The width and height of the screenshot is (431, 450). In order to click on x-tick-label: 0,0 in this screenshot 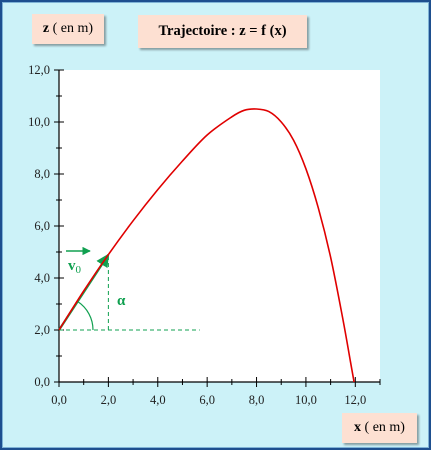, I will do `click(59, 400)`.